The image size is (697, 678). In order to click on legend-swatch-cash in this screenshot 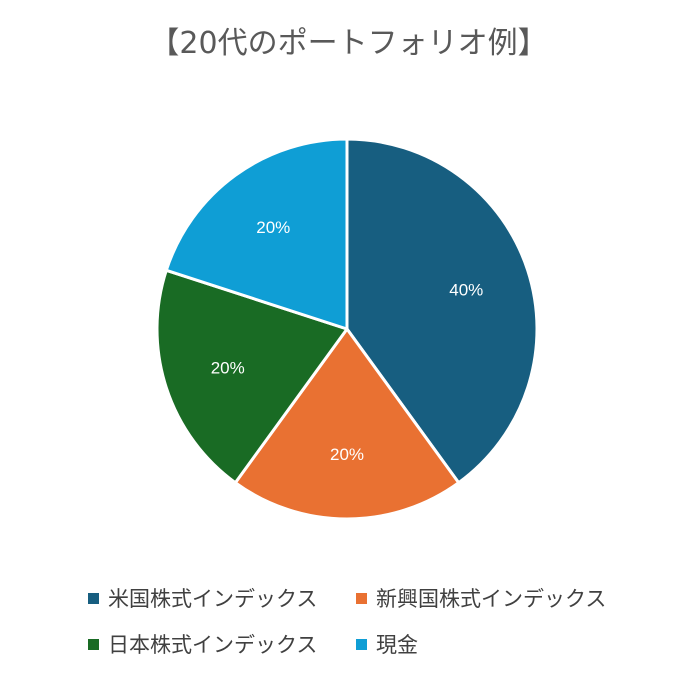, I will do `click(361, 644)`.